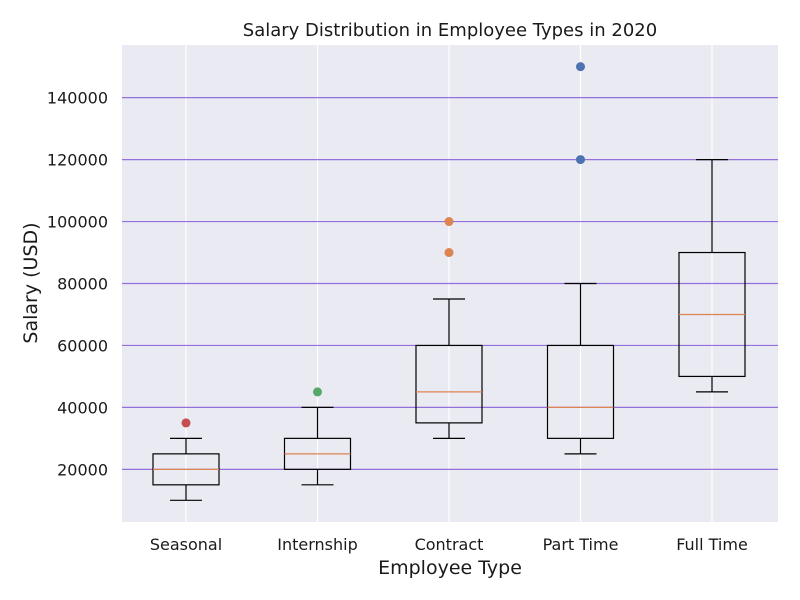 The image size is (800, 600). What do you see at coordinates (449, 328) in the screenshot?
I see `box-plot-contract` at bounding box center [449, 328].